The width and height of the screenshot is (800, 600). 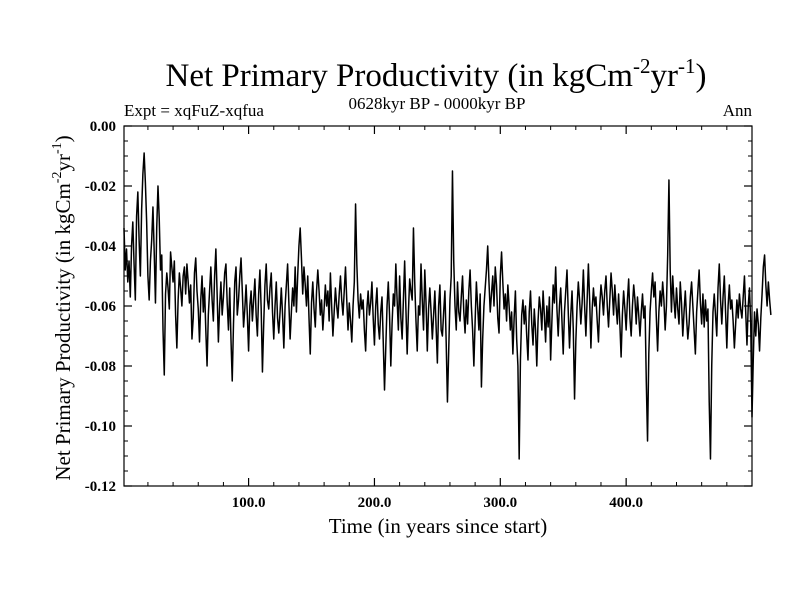 What do you see at coordinates (626, 503) in the screenshot?
I see `x-tick-label: 400.0` at bounding box center [626, 503].